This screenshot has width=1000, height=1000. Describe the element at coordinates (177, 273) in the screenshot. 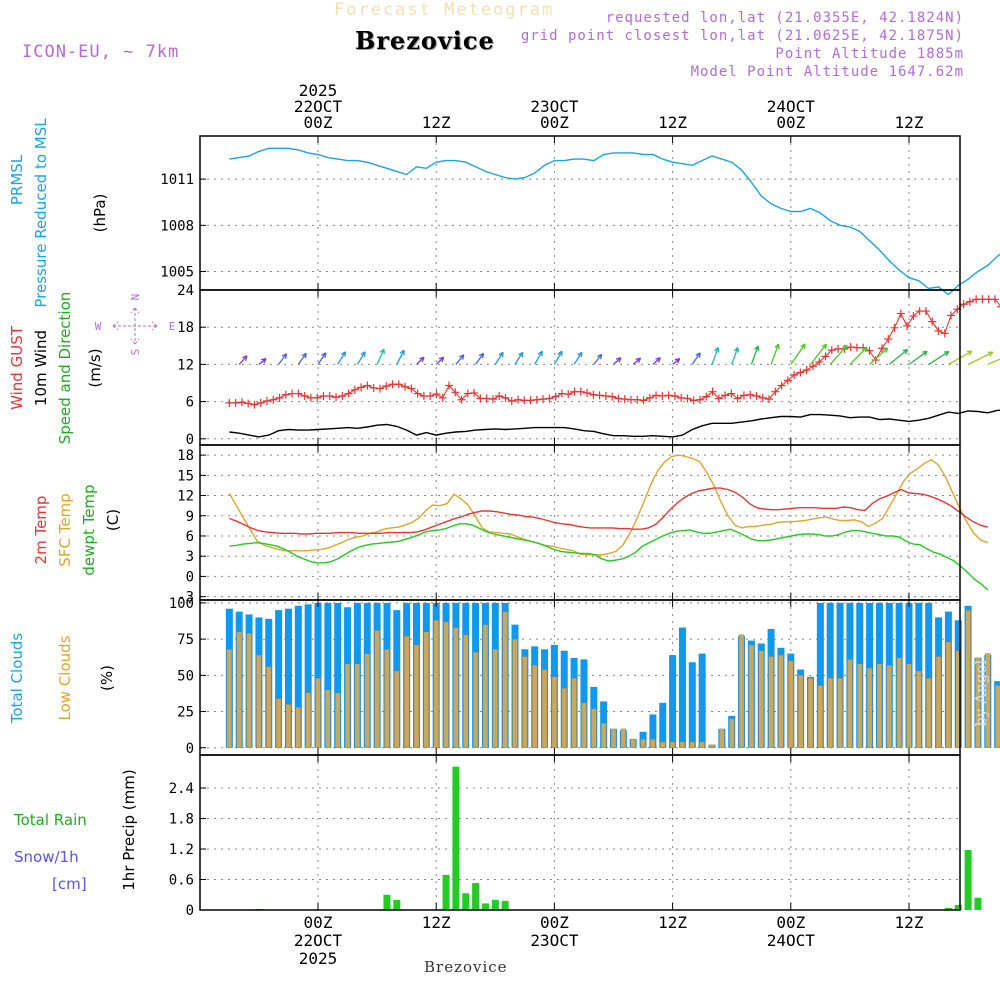

I see `ytick-label: 1005` at that location.